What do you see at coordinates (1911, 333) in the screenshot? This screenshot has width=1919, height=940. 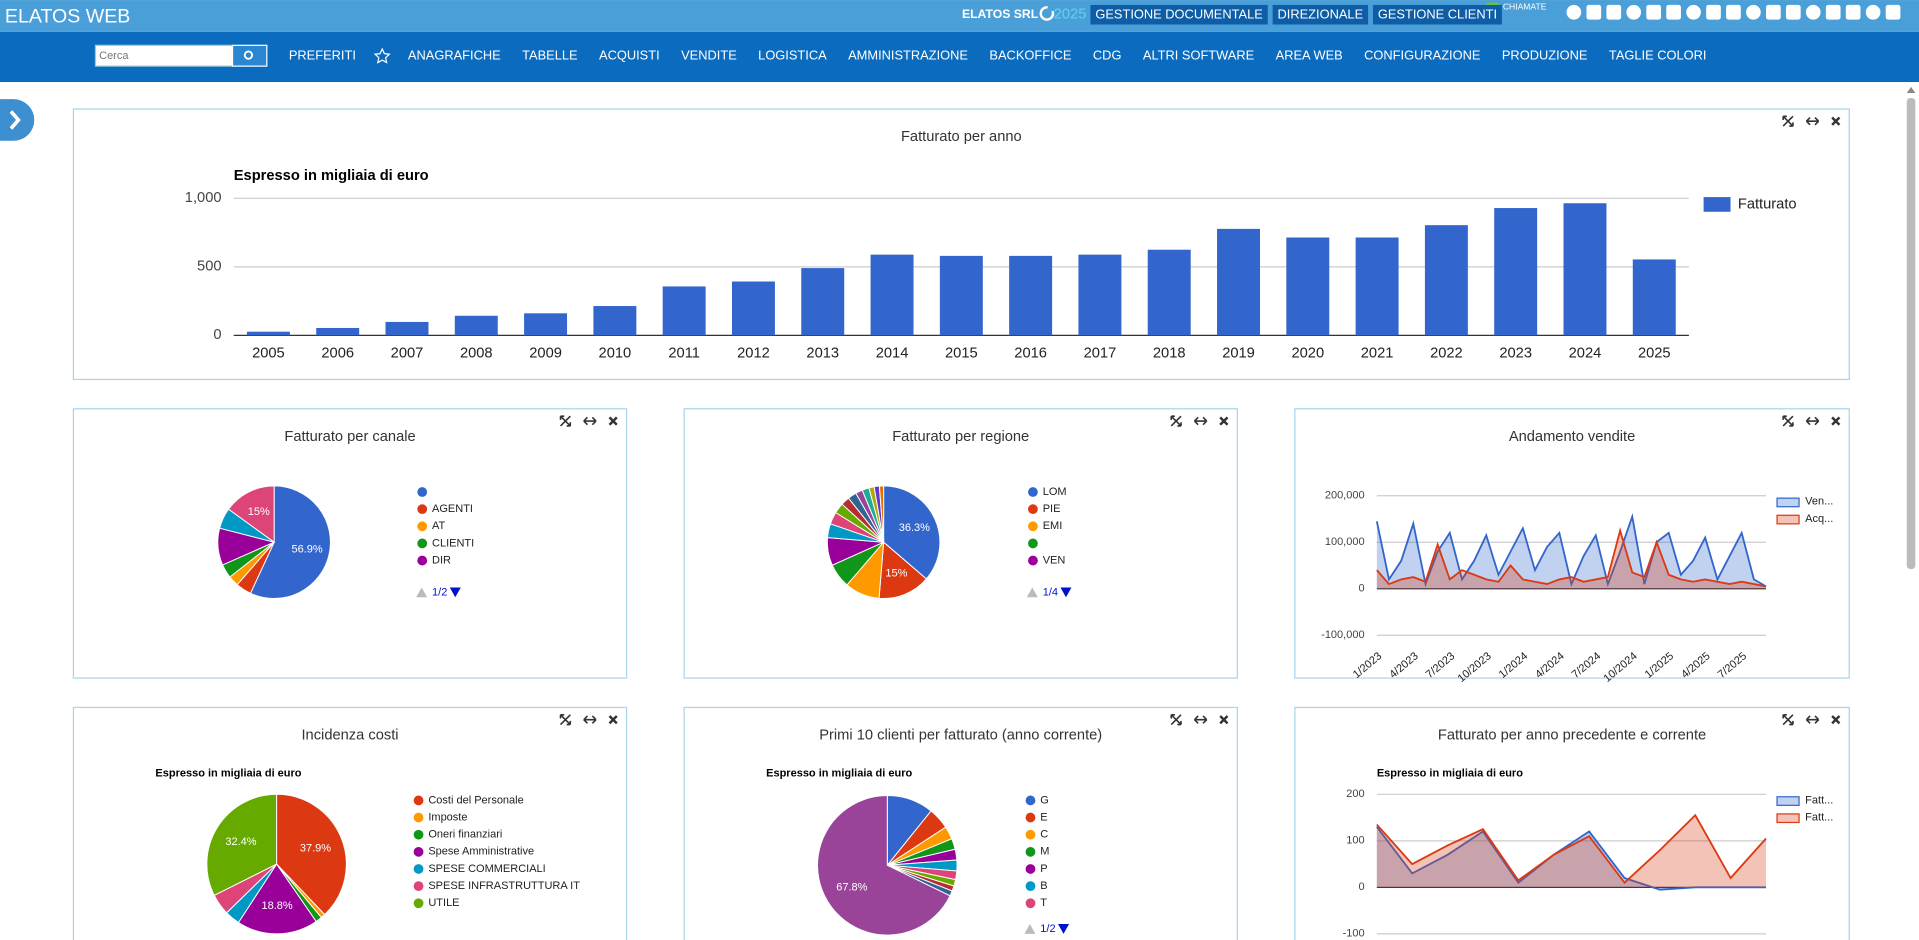 I see `scrollbar` at bounding box center [1911, 333].